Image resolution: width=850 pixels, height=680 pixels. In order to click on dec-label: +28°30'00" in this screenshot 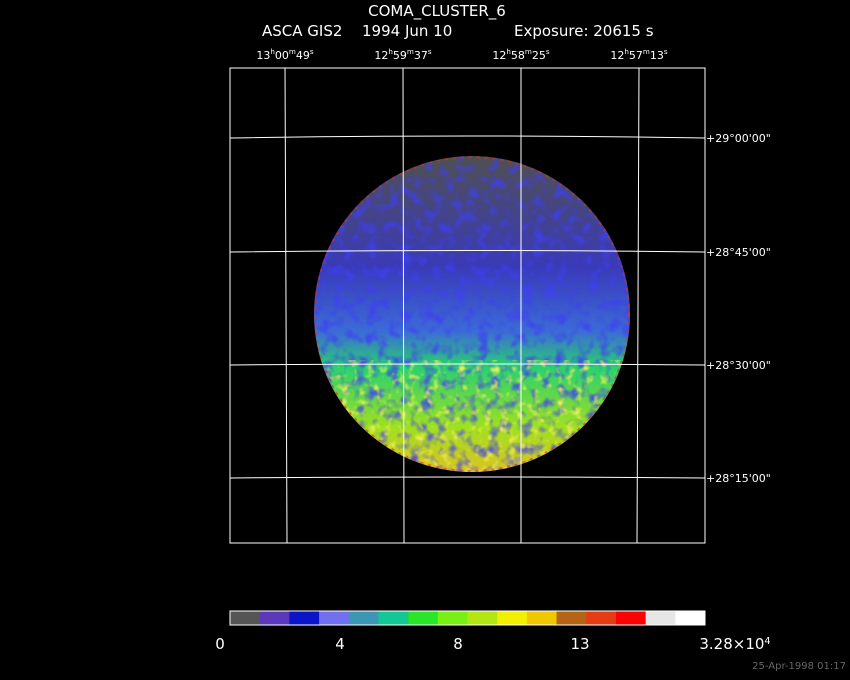, I will do `click(738, 365)`.